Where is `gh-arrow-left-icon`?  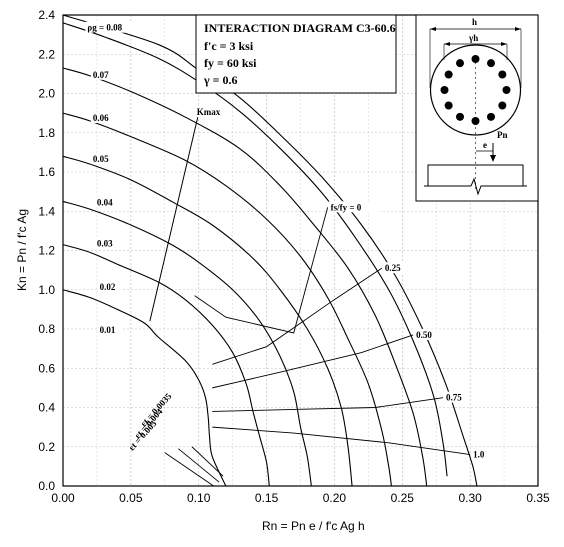 gh-arrow-left-icon is located at coordinates (447, 44).